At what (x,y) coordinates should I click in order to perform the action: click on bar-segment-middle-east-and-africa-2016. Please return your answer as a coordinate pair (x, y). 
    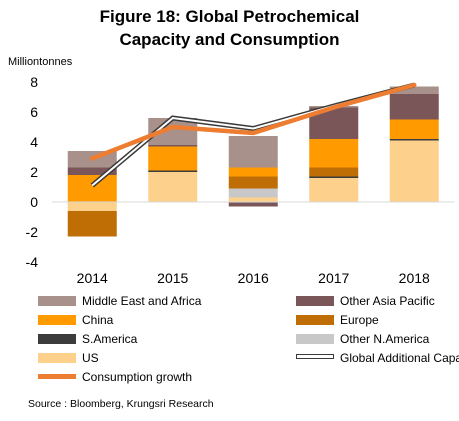
    Looking at the image, I should click on (253, 152).